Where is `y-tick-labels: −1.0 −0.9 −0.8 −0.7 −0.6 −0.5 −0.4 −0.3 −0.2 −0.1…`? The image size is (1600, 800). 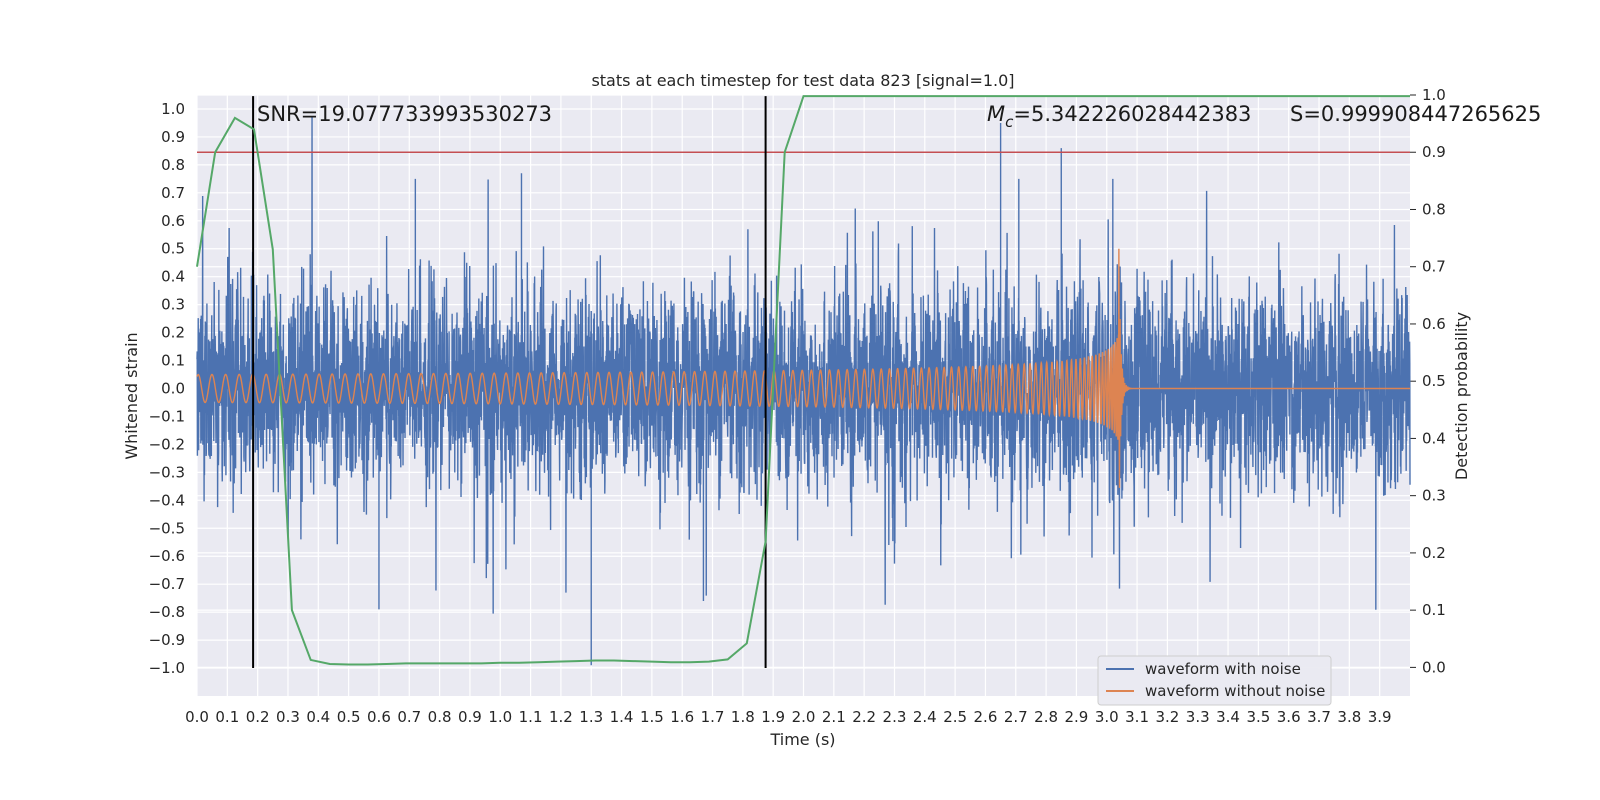 y-tick-labels: −1.0 −0.9 −0.8 −0.7 −0.6 −0.5 −0.4 −0.3 −0.2 −0.1… is located at coordinates (167, 388).